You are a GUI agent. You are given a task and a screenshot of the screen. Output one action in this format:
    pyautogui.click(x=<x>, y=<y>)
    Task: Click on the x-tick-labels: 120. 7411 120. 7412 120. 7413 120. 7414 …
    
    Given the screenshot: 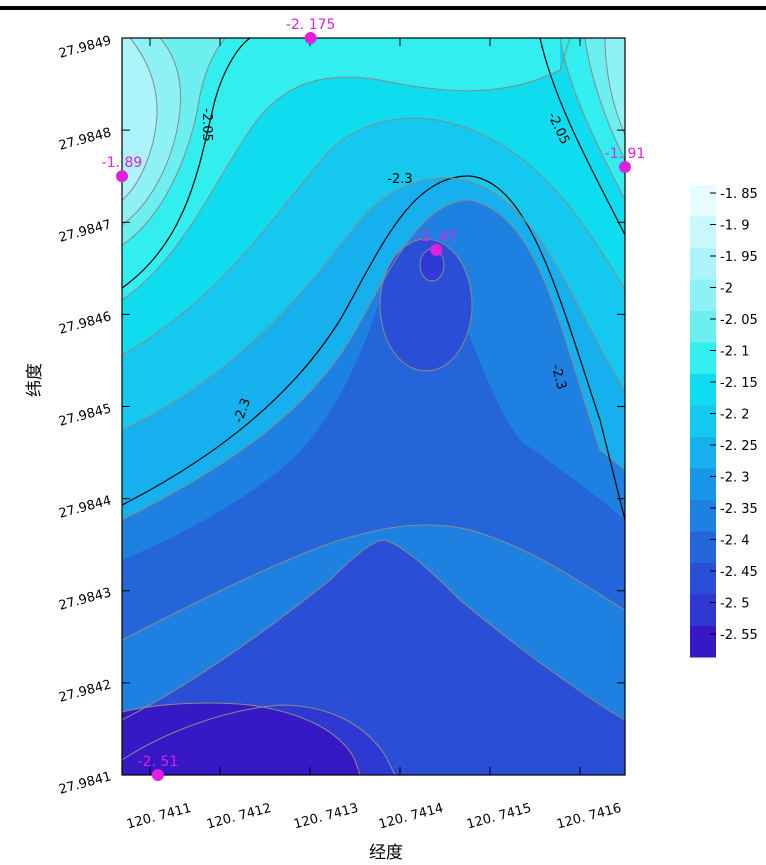 What is the action you would take?
    pyautogui.click(x=374, y=817)
    